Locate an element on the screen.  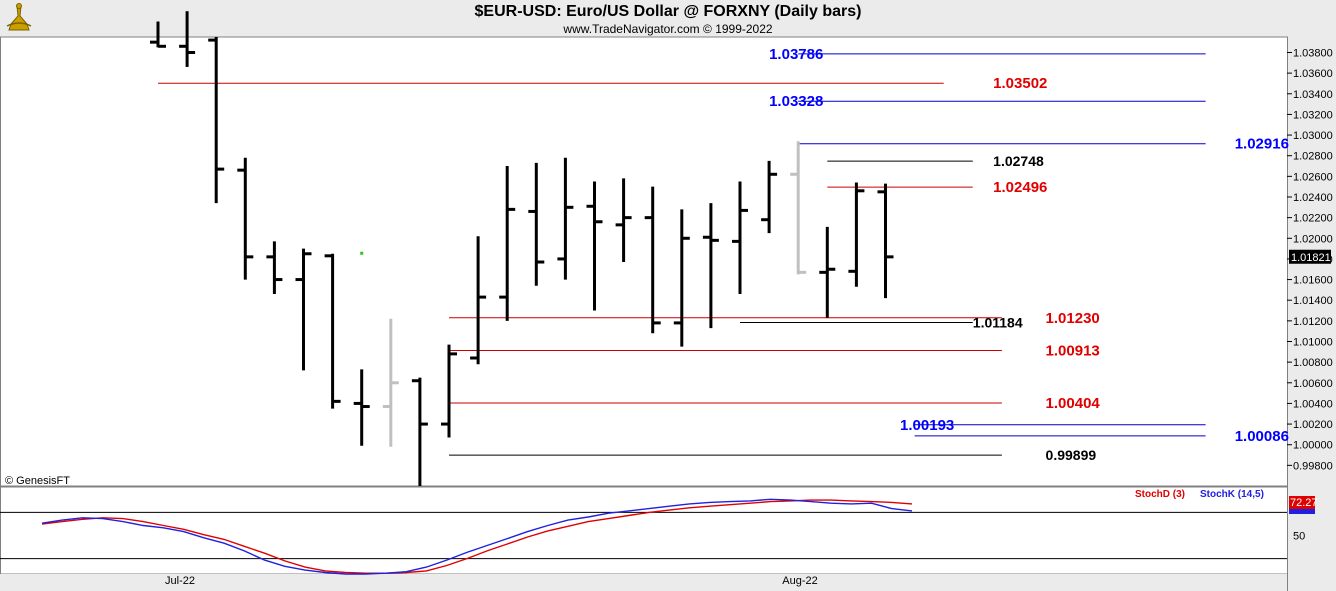
last-price-label: 1.01821 is located at coordinates (1311, 258).